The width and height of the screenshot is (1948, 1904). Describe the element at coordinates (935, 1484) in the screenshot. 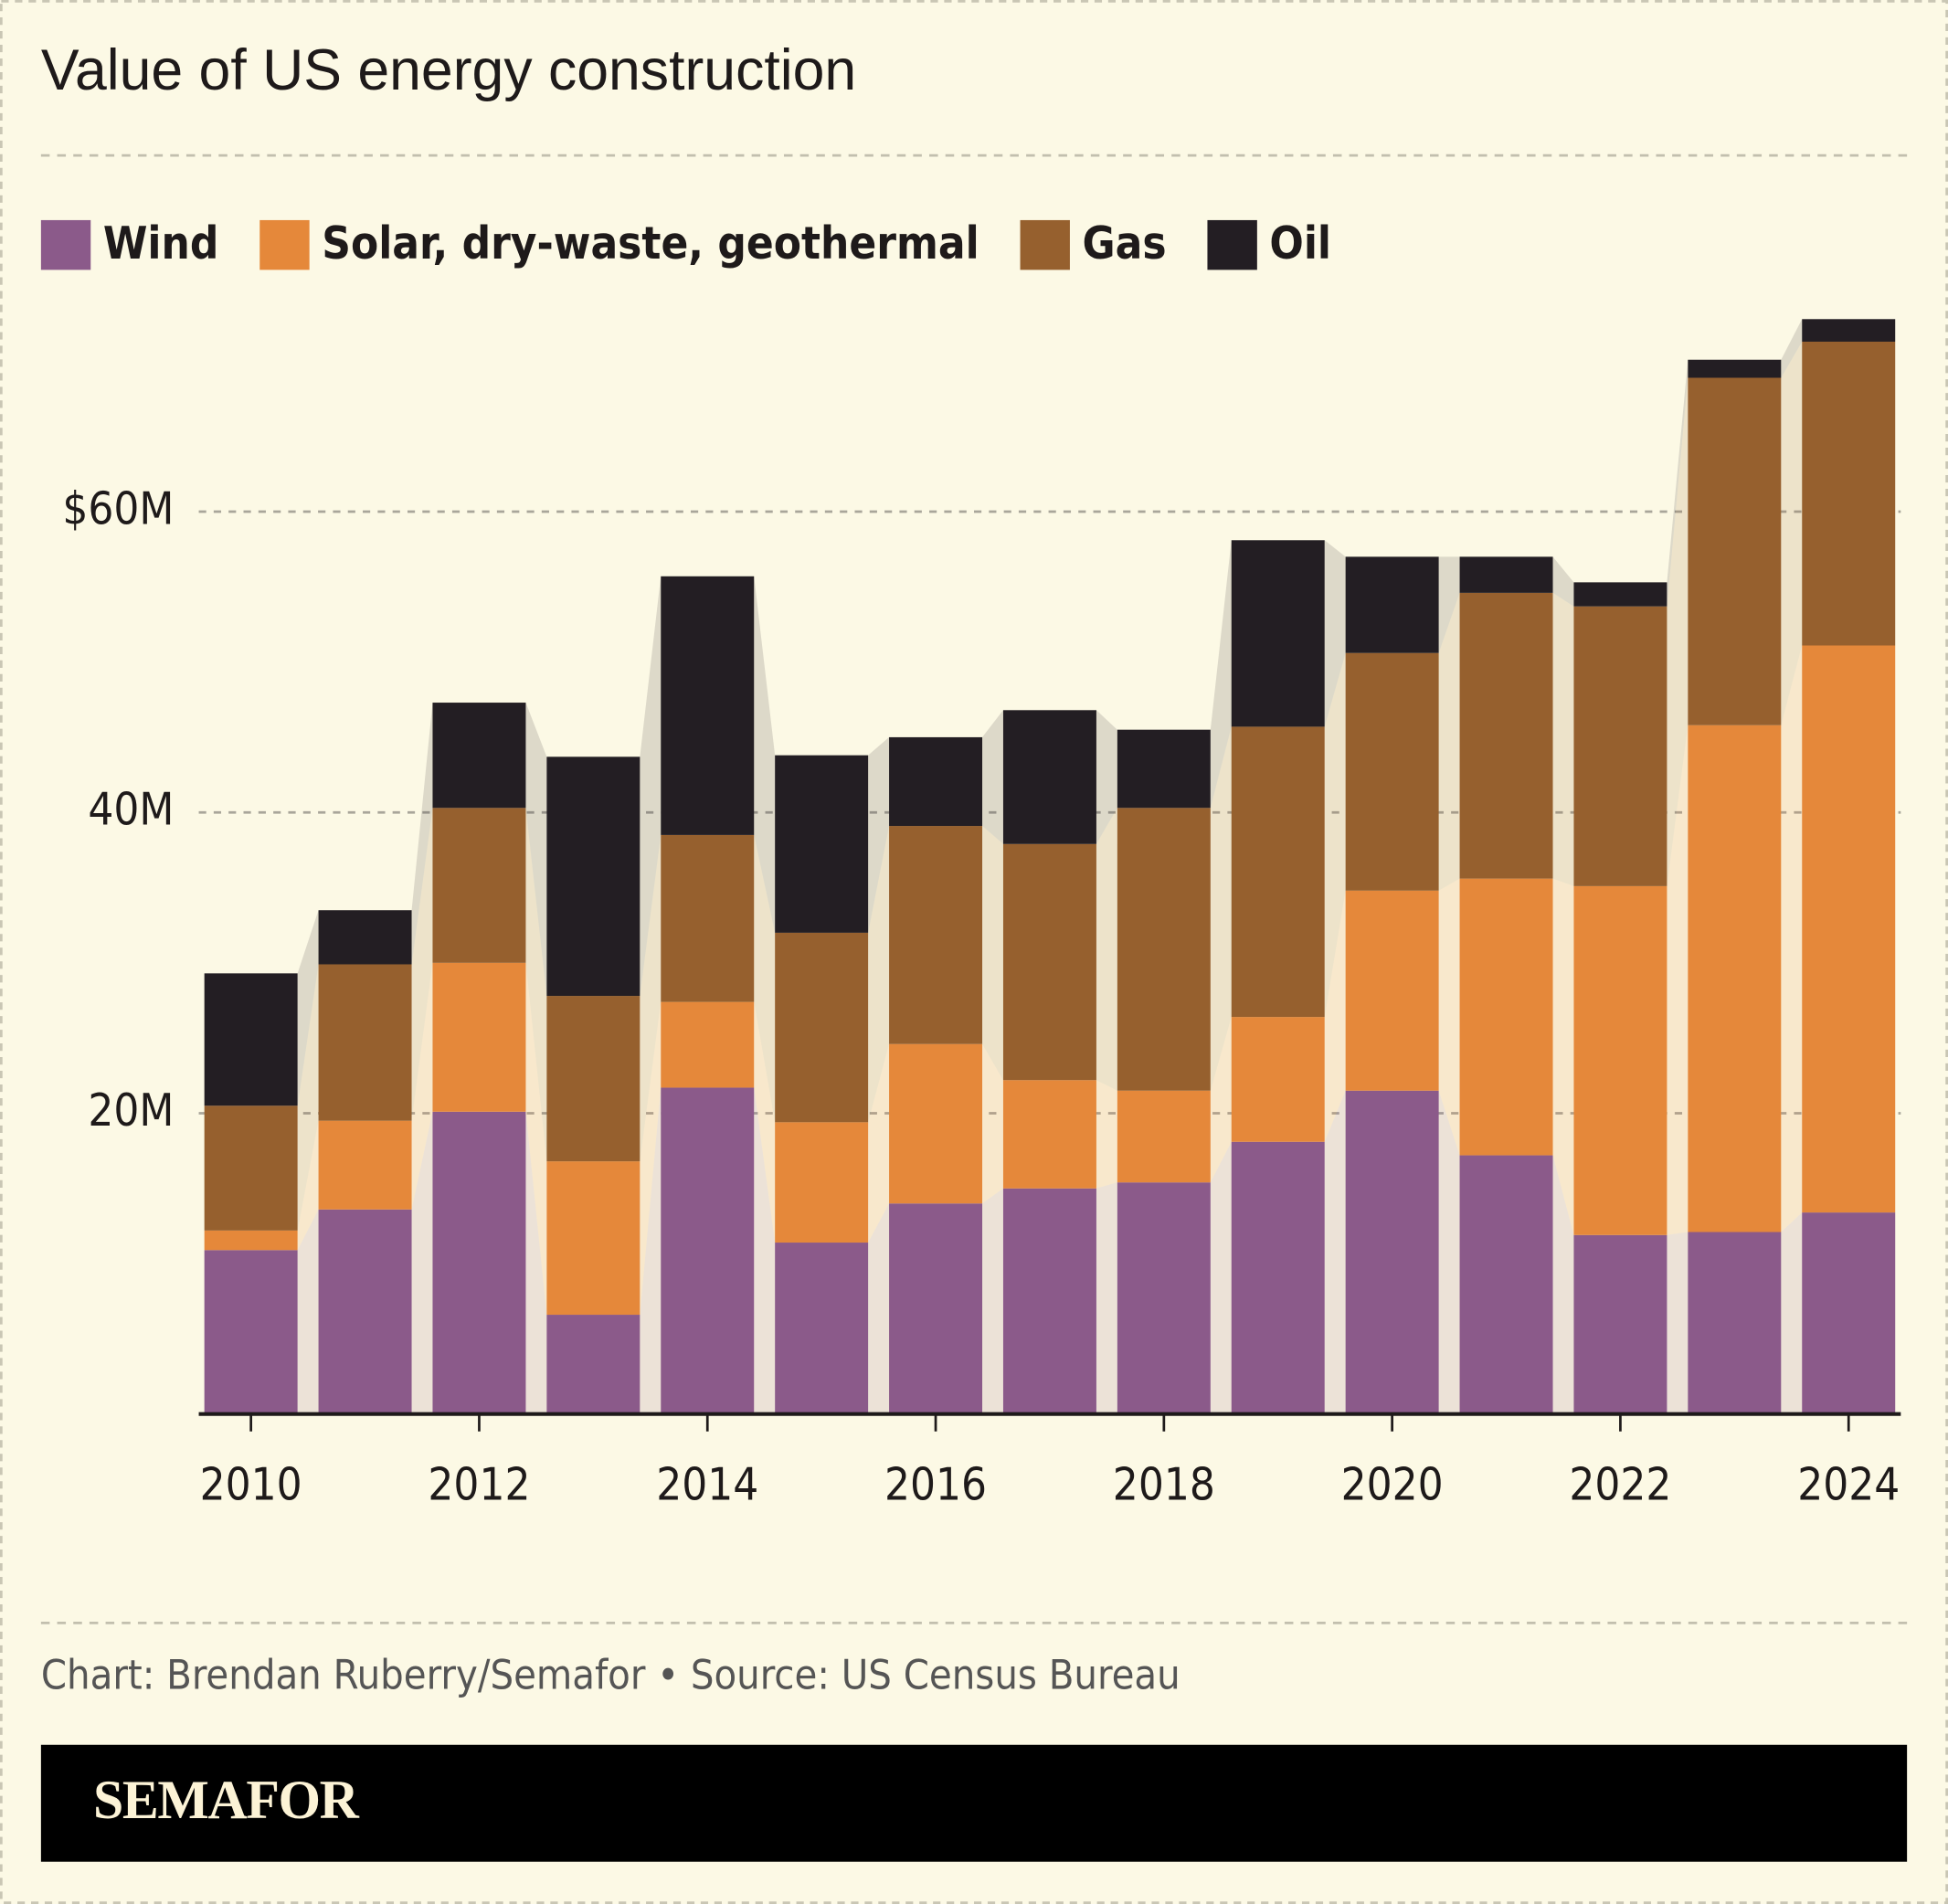

I see `x-tick-label: 2016` at that location.